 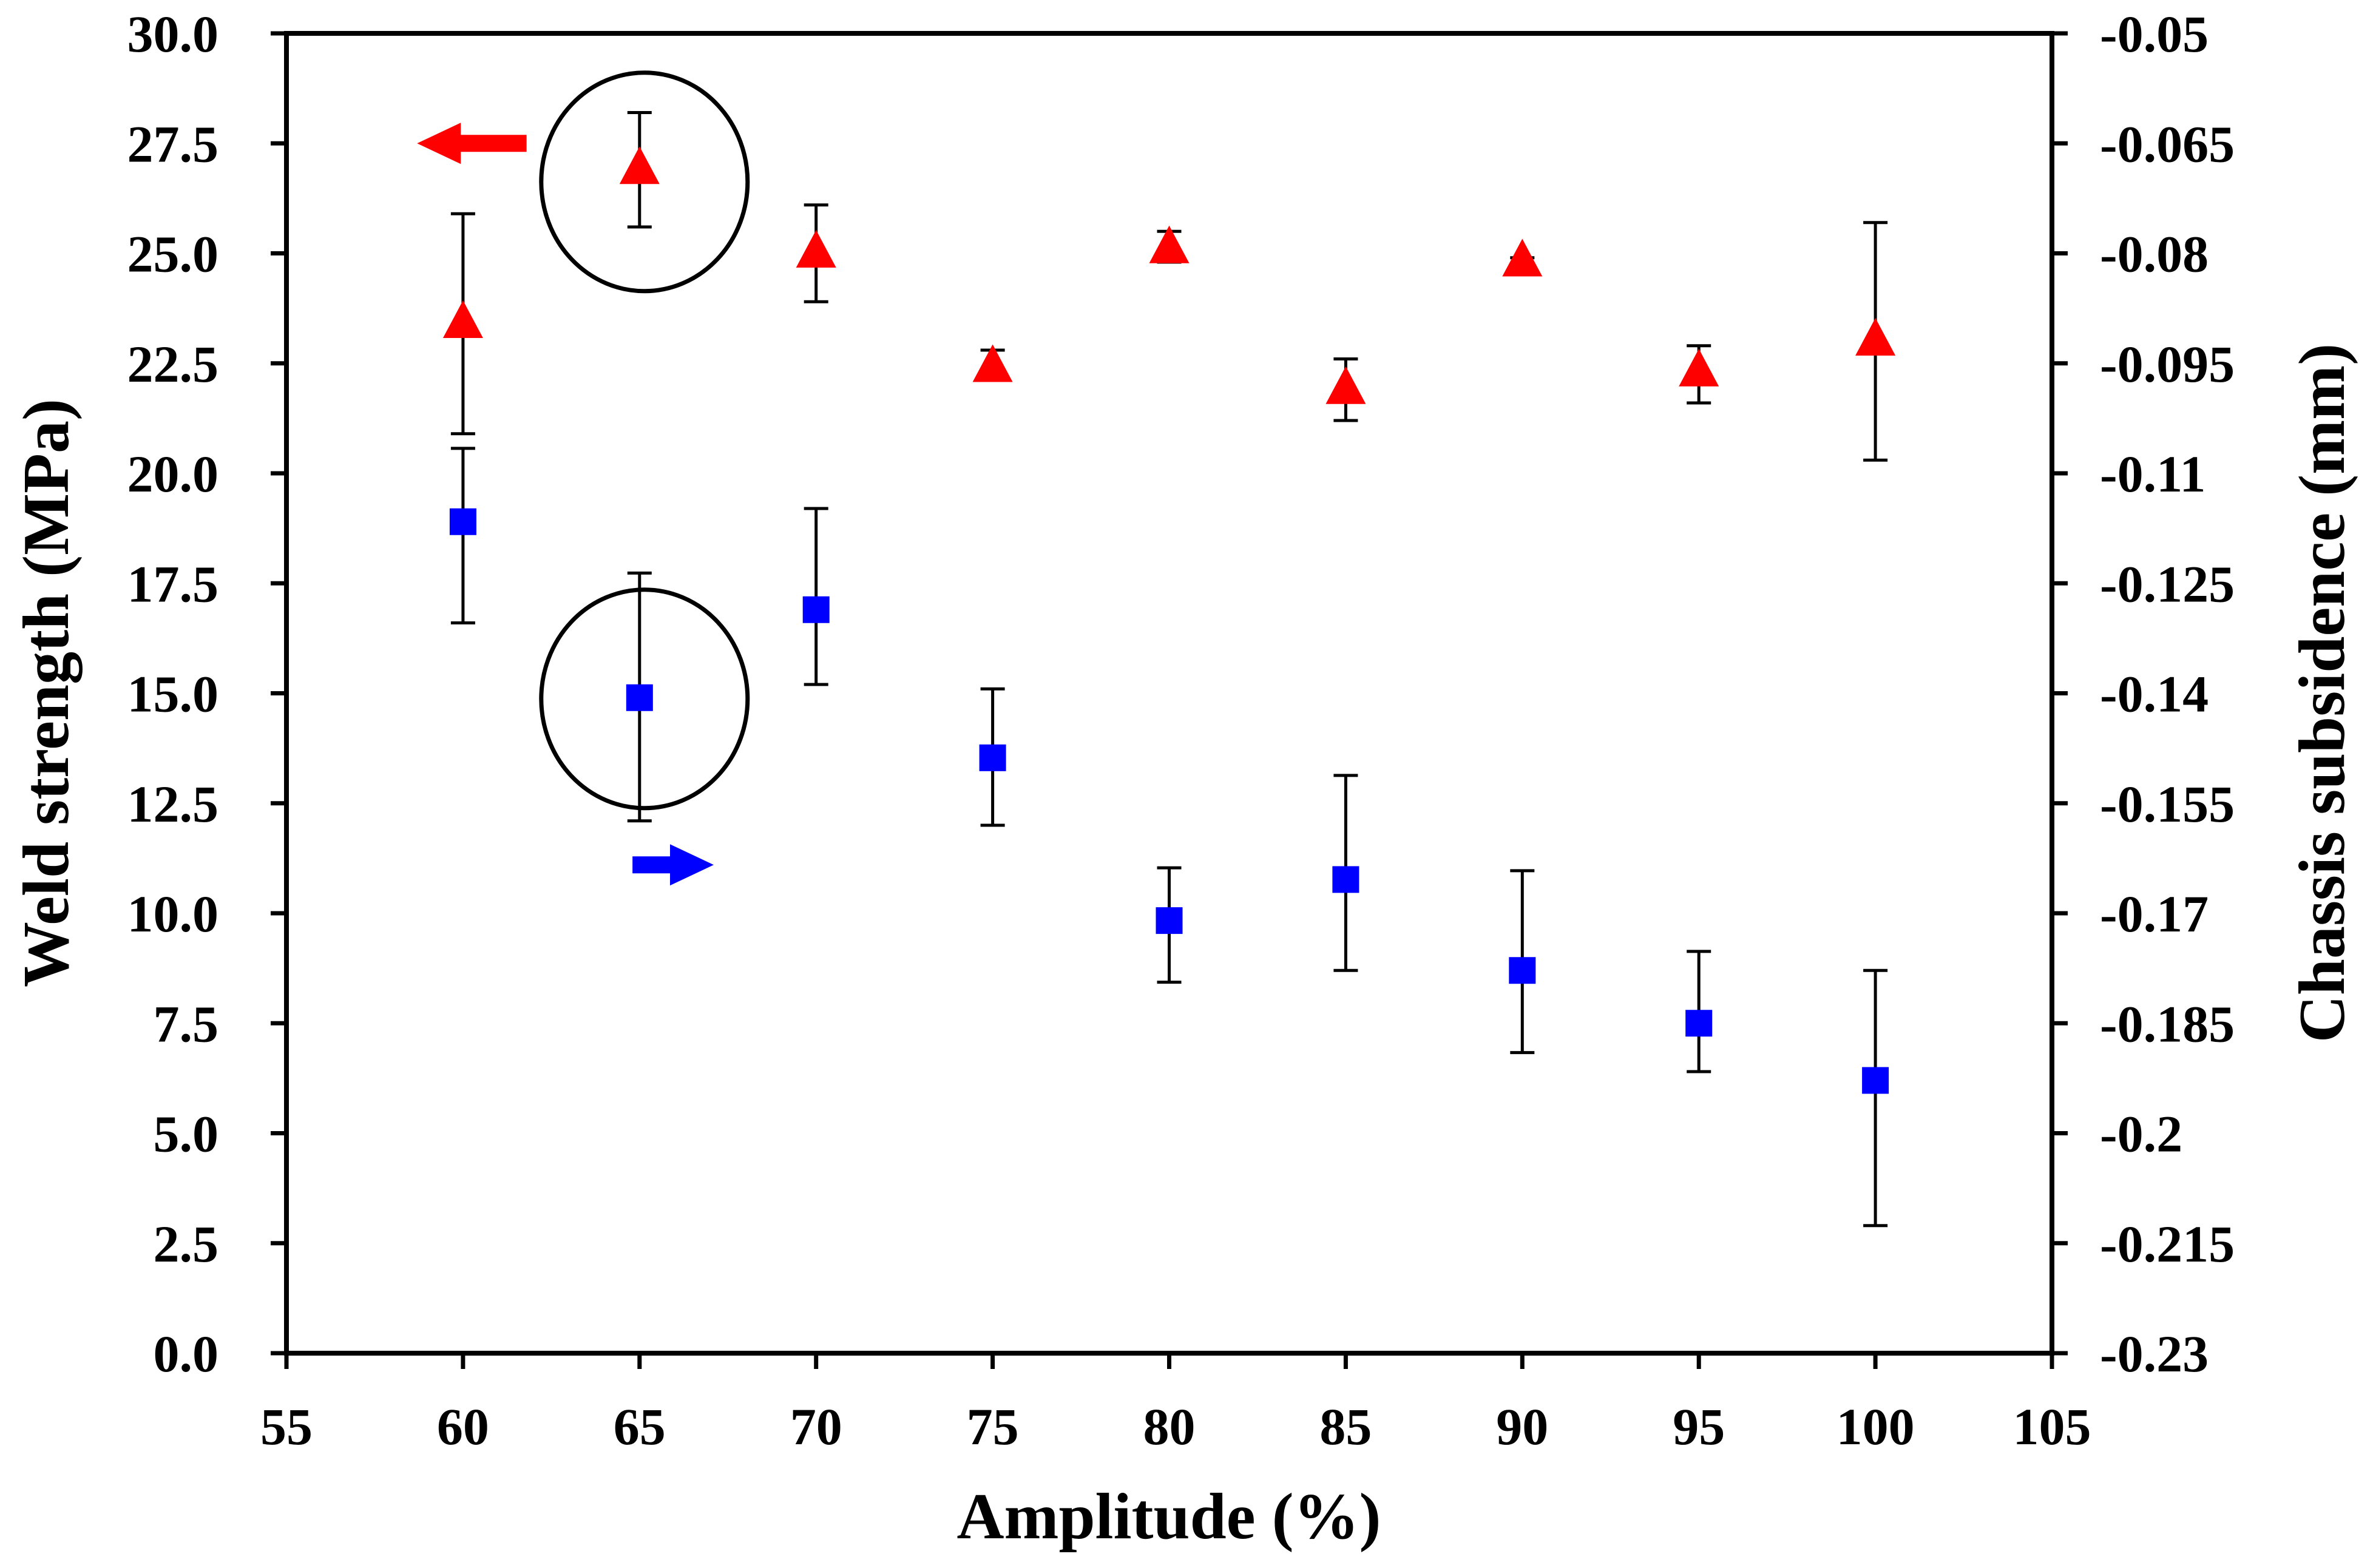 What do you see at coordinates (816, 1427) in the screenshot?
I see `x-tick-label: 70` at bounding box center [816, 1427].